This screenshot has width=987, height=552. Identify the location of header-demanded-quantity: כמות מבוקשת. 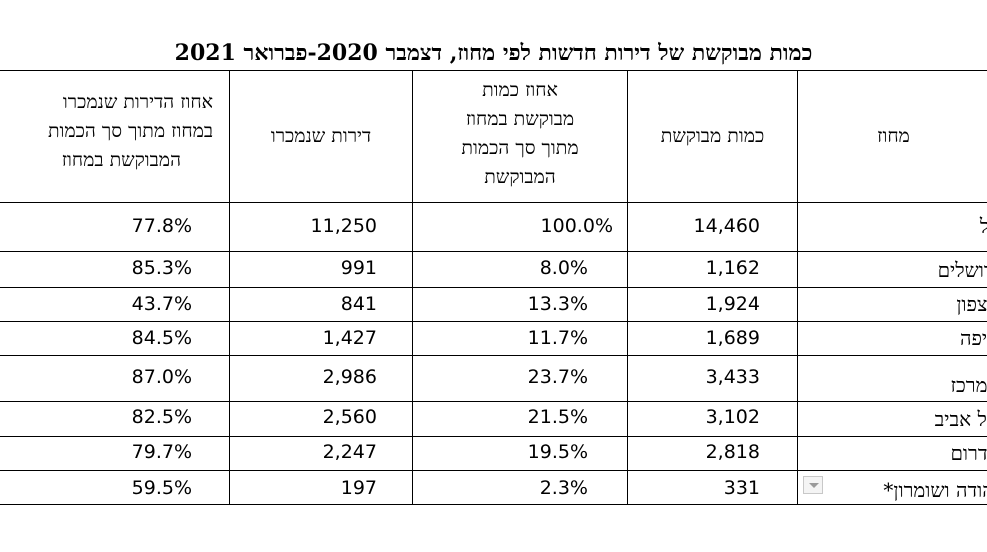
(712, 136).